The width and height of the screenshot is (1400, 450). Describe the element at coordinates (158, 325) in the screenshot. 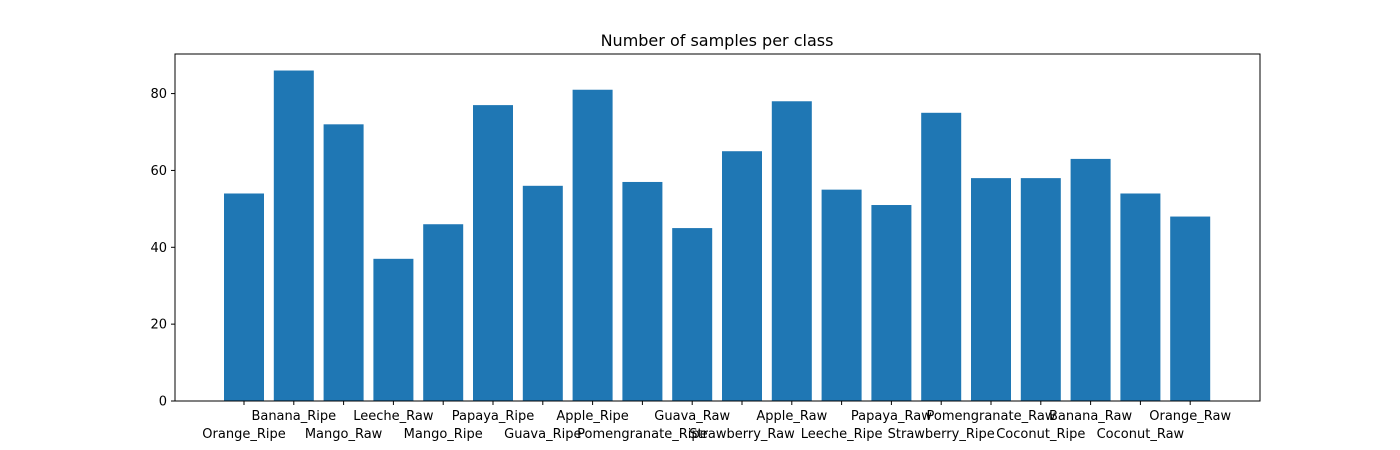

I see `y-tick-label: 20` at that location.